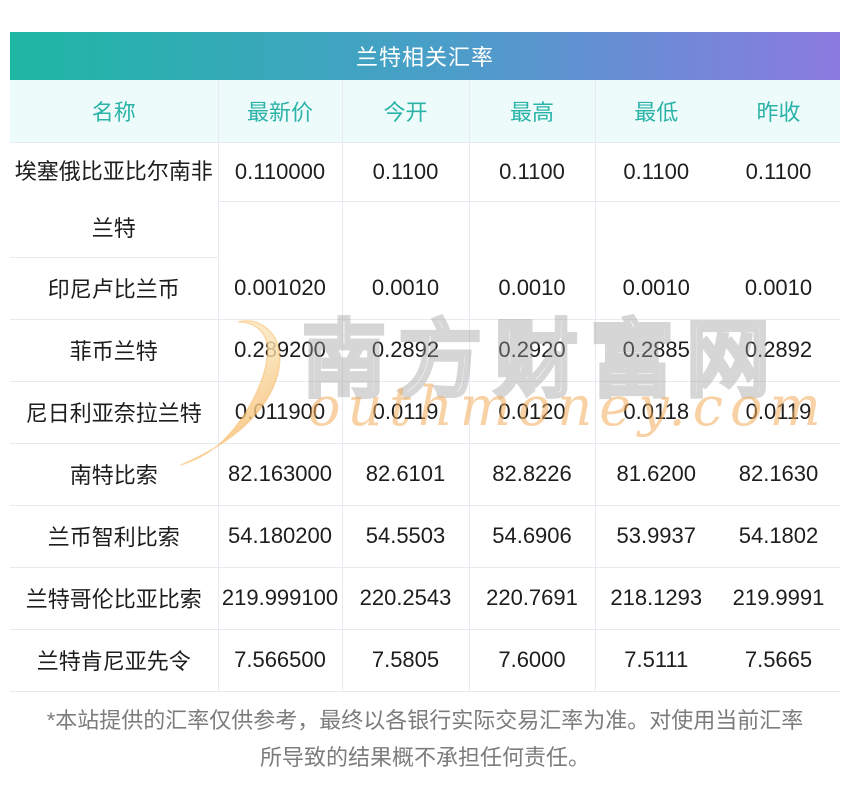  Describe the element at coordinates (778, 288) in the screenshot. I see `prev-close-price: 0.0010` at that location.